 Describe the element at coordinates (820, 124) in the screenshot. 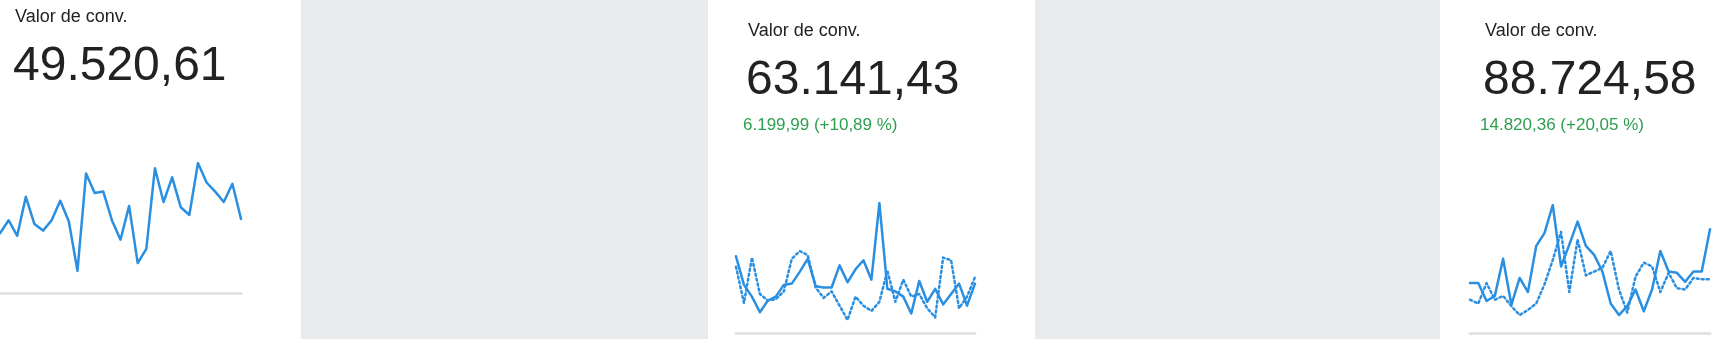

I see `text: 6.199,99 (+10,89 %)` at that location.